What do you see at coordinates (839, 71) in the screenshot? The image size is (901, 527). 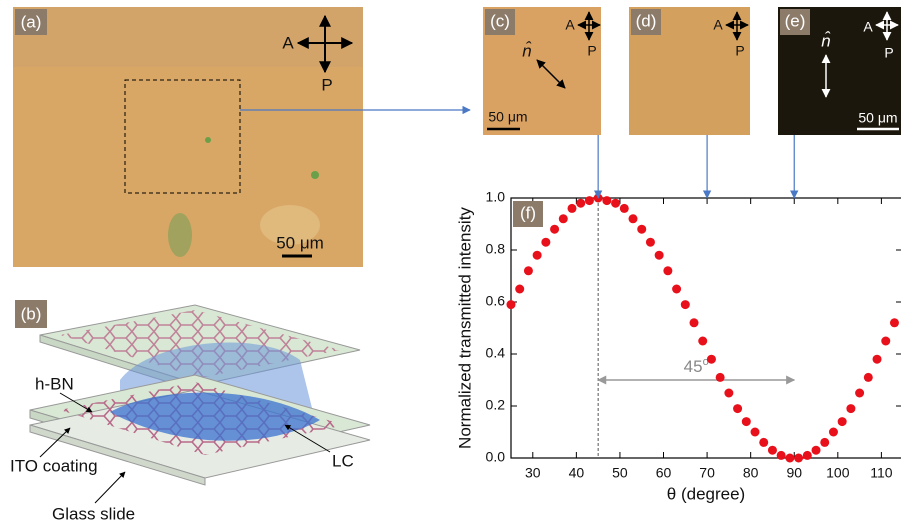 I see `panel-e: (e) A P n̂ 50 μm` at bounding box center [839, 71].